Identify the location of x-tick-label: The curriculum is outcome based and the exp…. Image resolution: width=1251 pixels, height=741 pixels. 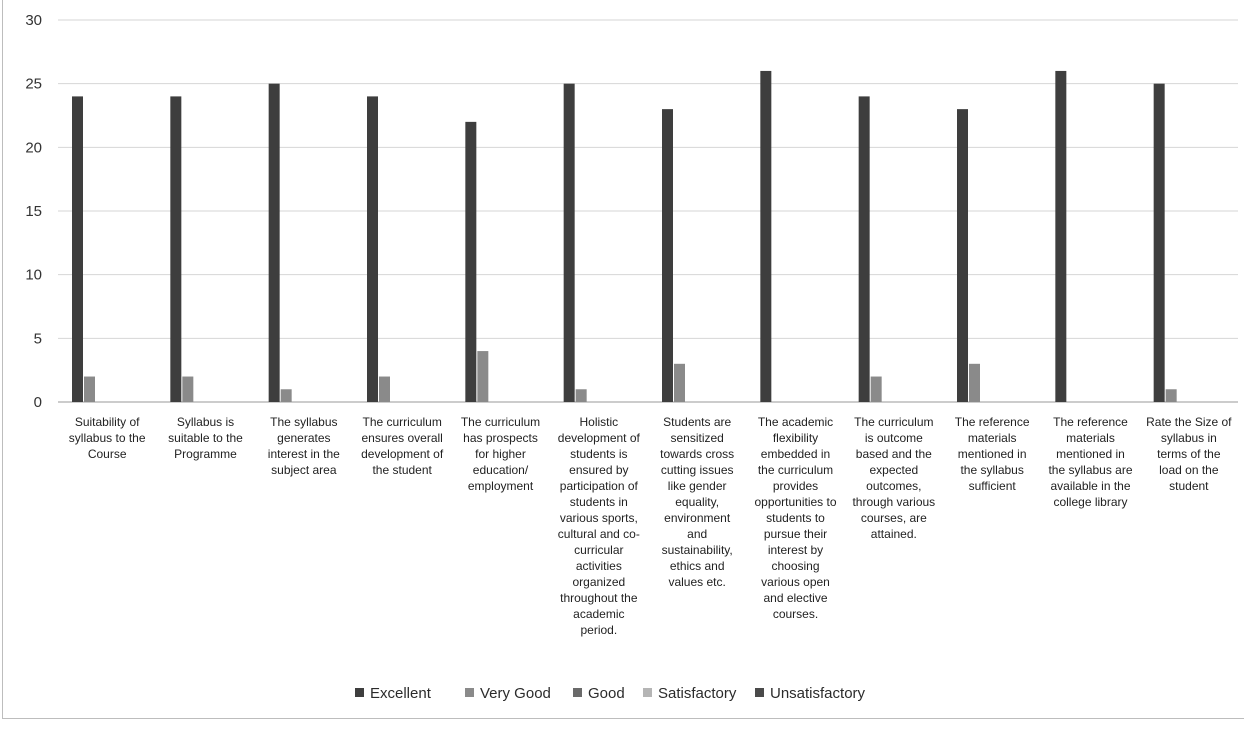
(893, 478).